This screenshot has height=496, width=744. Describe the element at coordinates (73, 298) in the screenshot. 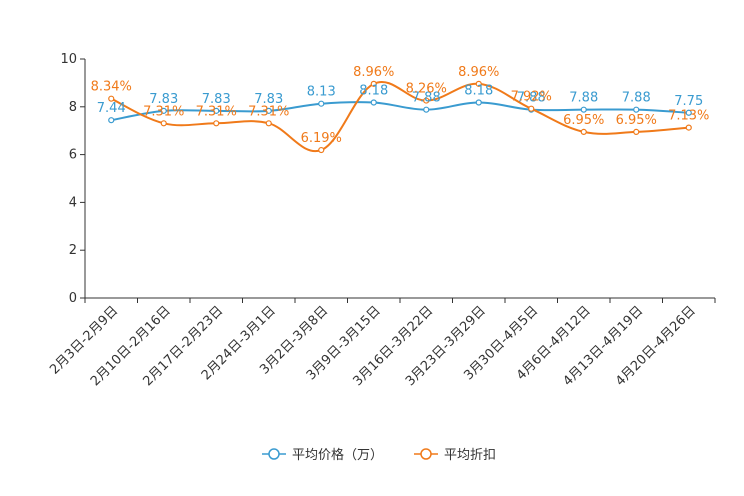

I see `y-tick-label: 0` at that location.